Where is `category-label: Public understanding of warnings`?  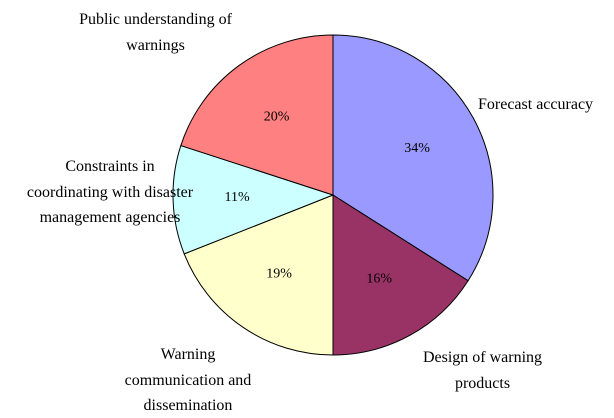
category-label: Public understanding of warnings is located at coordinates (155, 32).